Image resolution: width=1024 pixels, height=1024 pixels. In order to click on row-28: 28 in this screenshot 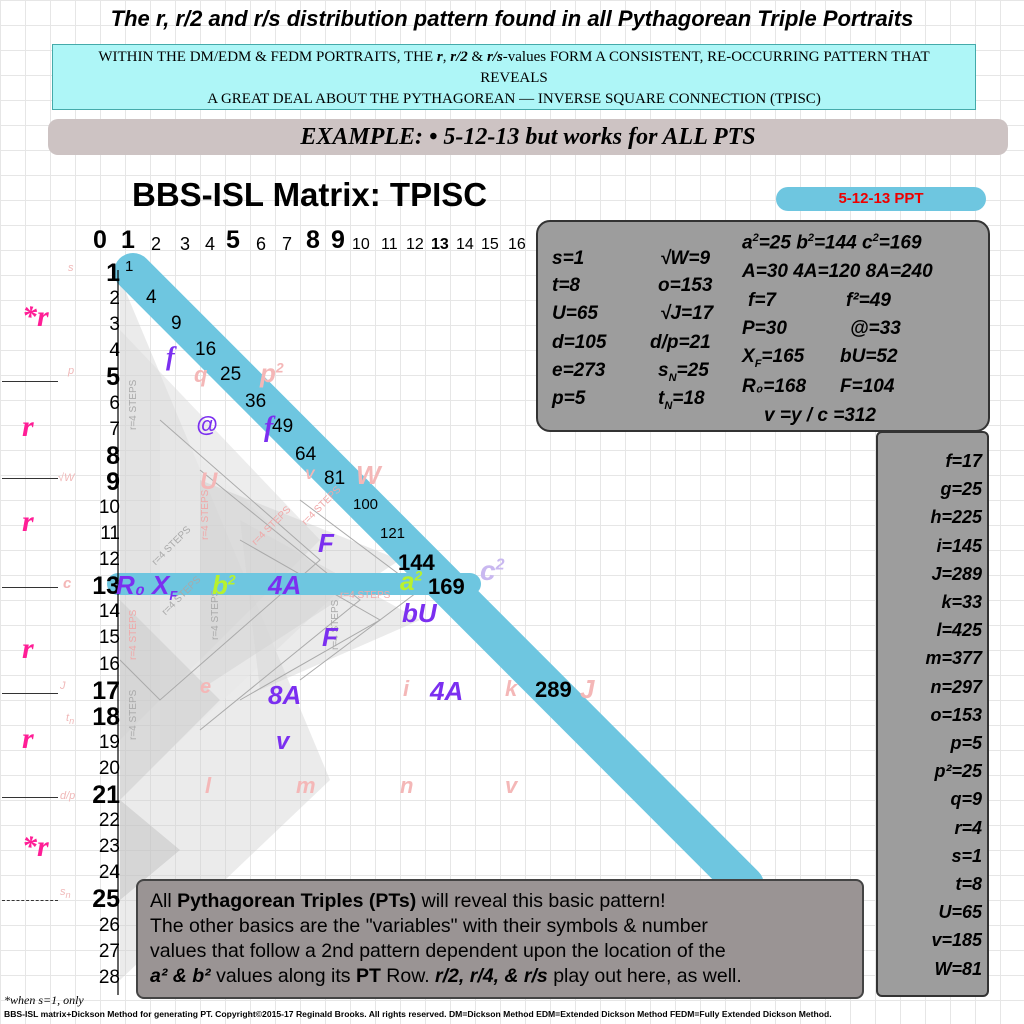, I will do `click(109, 977)`.